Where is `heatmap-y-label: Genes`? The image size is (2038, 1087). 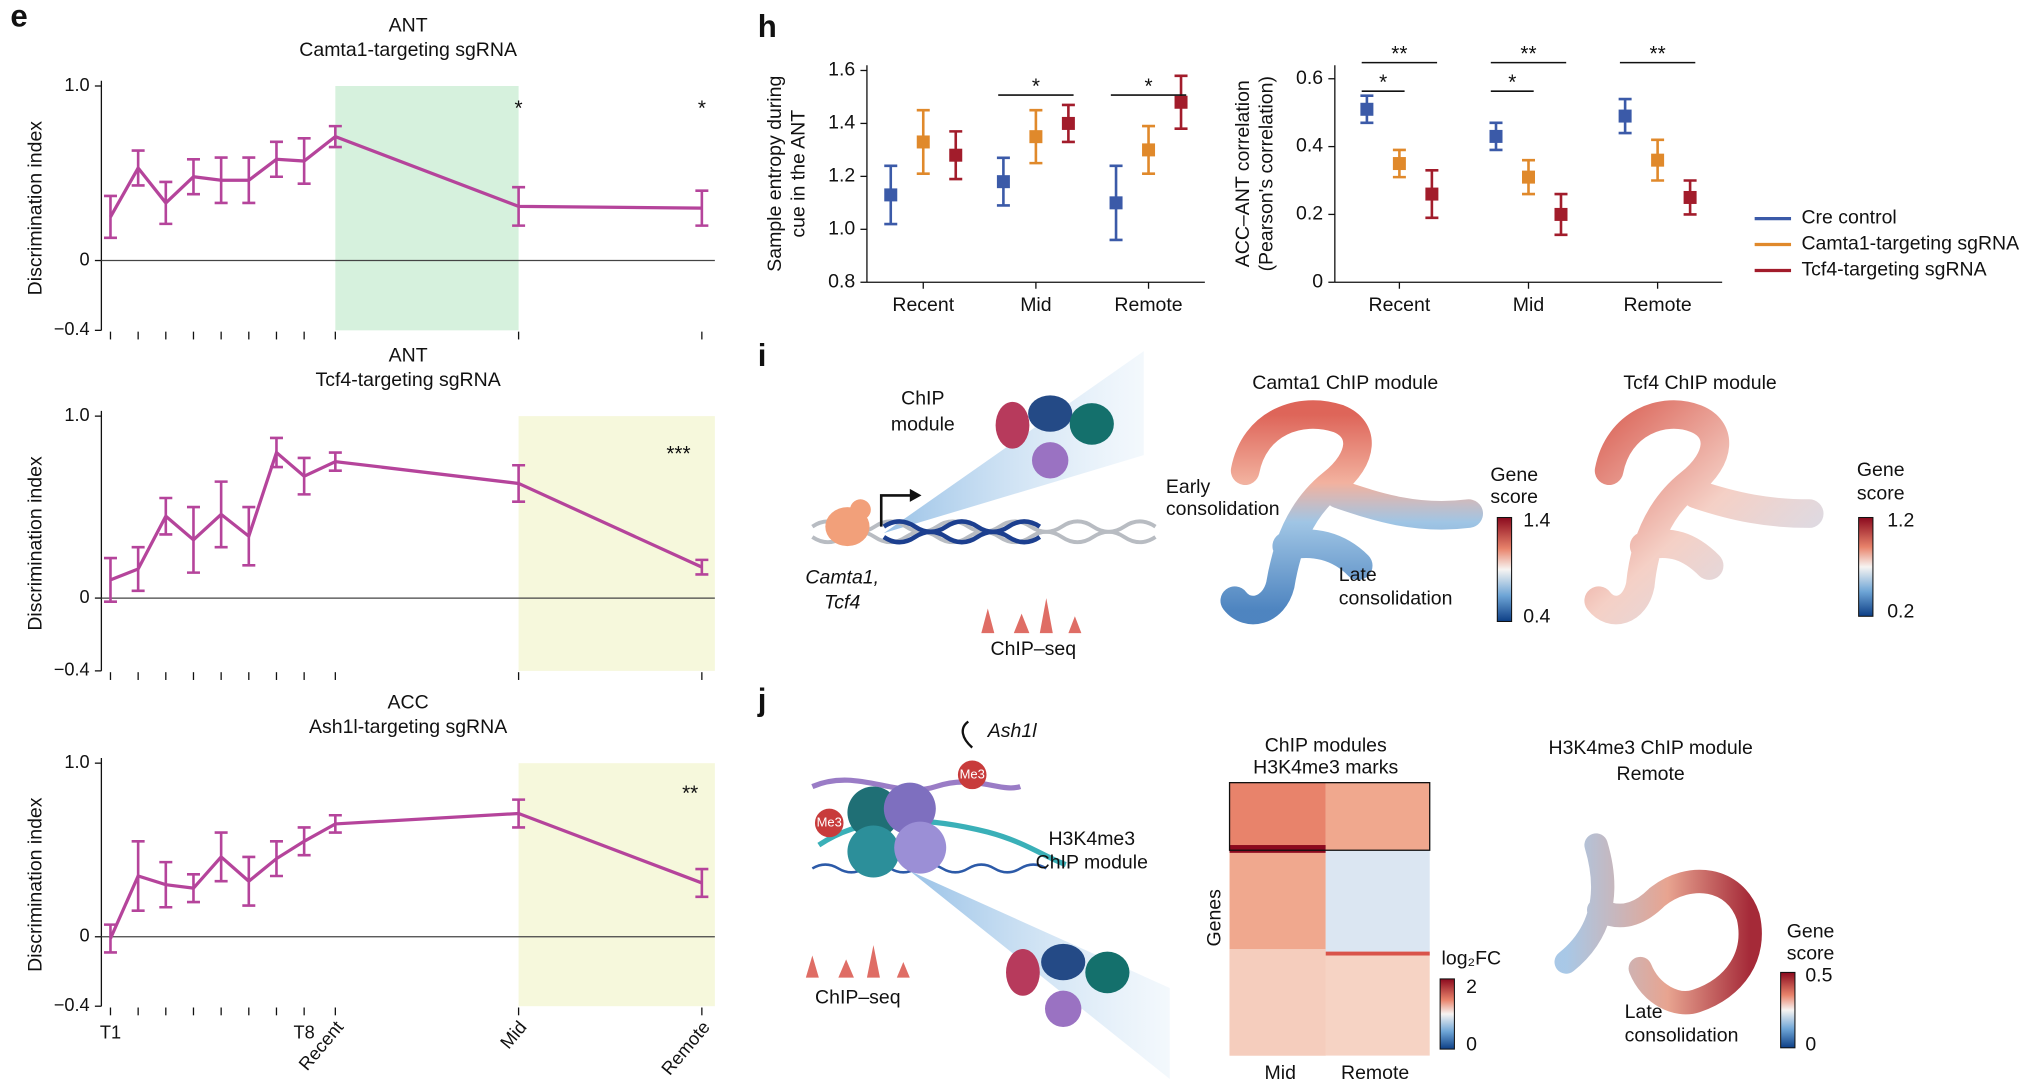 heatmap-y-label: Genes is located at coordinates (1214, 918).